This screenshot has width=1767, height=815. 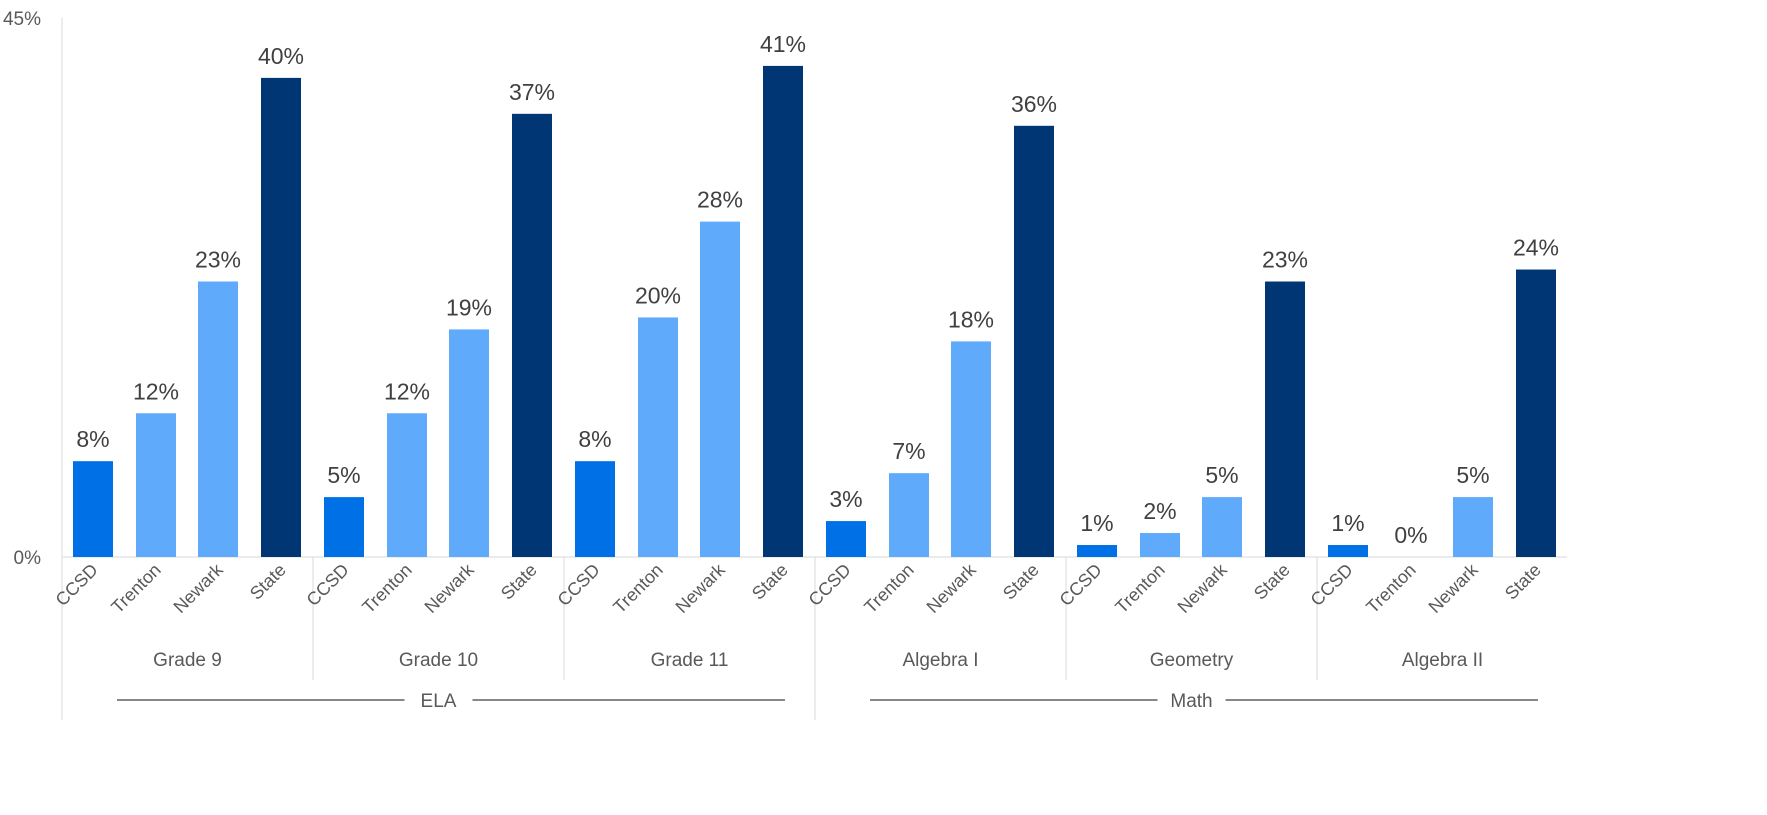 I want to click on data-label: 41%, so click(x=783, y=44).